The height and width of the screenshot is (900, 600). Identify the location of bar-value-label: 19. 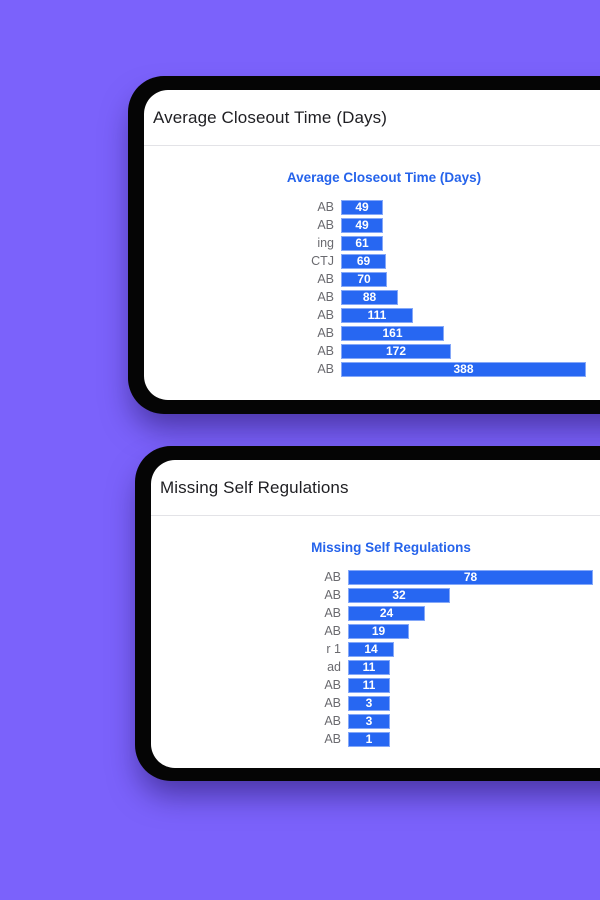
(378, 630).